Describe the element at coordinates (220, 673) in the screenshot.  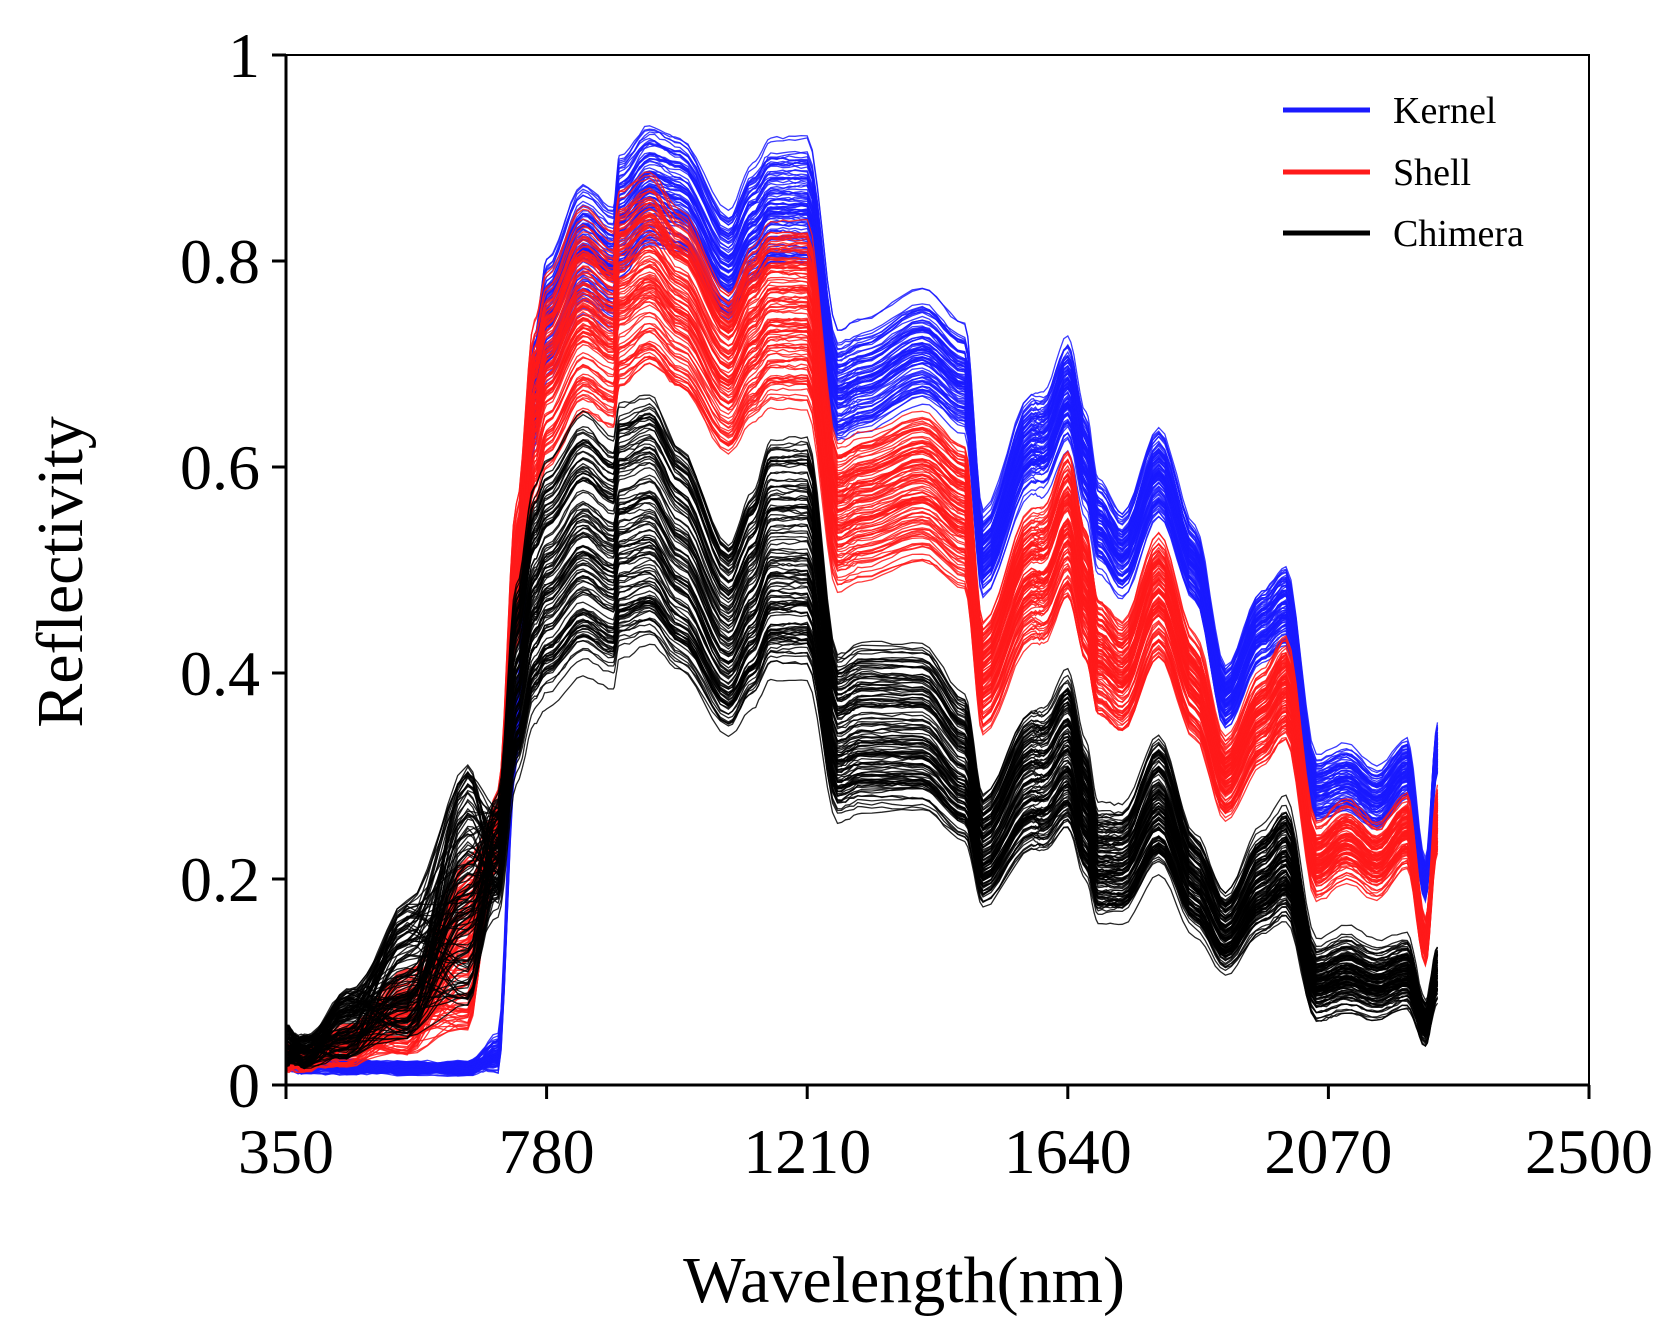
I see `y-tick-label: 0.4` at that location.